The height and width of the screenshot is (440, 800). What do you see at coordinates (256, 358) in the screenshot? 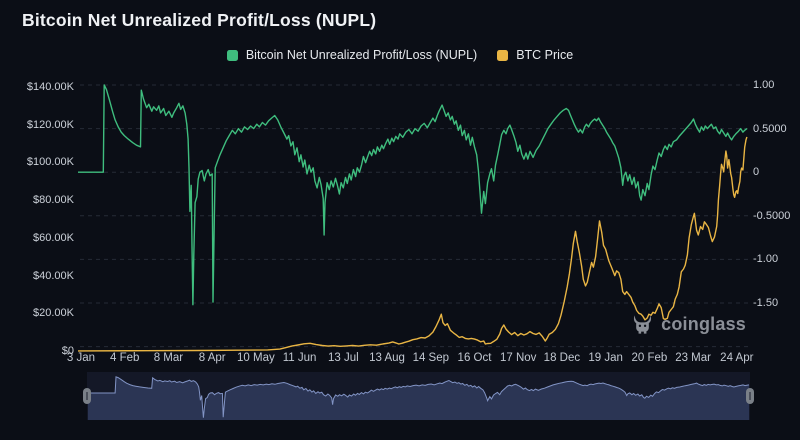
I see `x-axis-tick-label: 10 May` at bounding box center [256, 358].